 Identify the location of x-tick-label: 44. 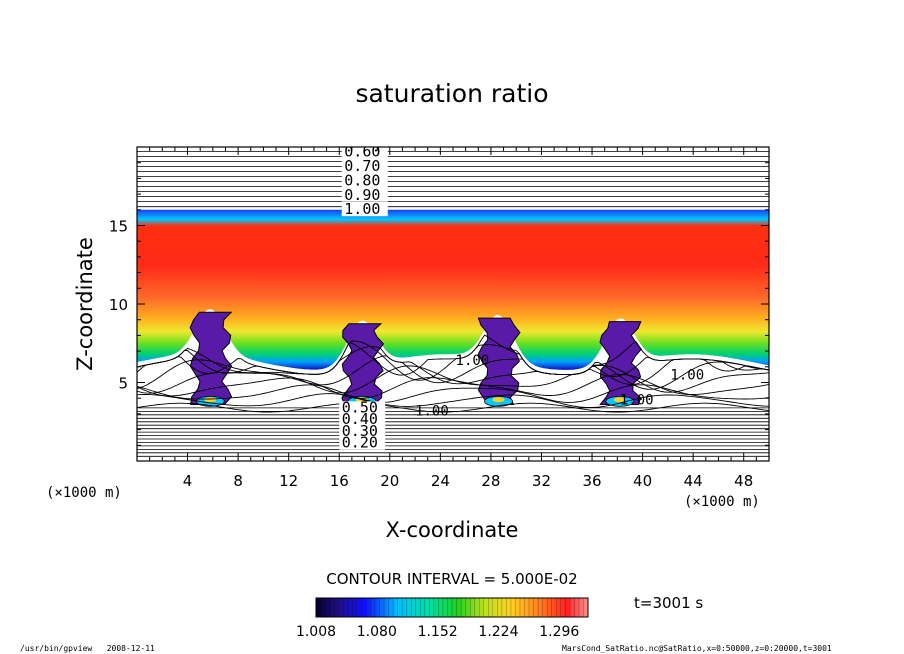
(693, 481).